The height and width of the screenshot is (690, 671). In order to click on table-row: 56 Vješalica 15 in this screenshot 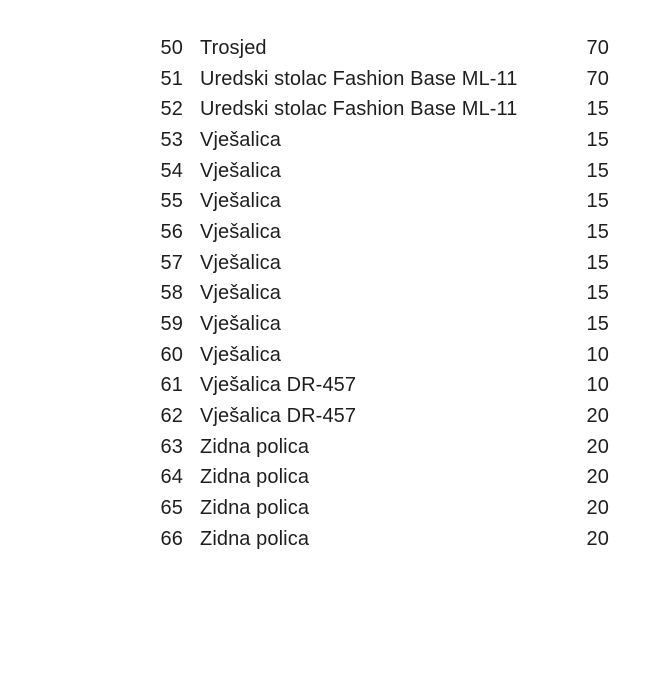, I will do `click(384, 232)`.